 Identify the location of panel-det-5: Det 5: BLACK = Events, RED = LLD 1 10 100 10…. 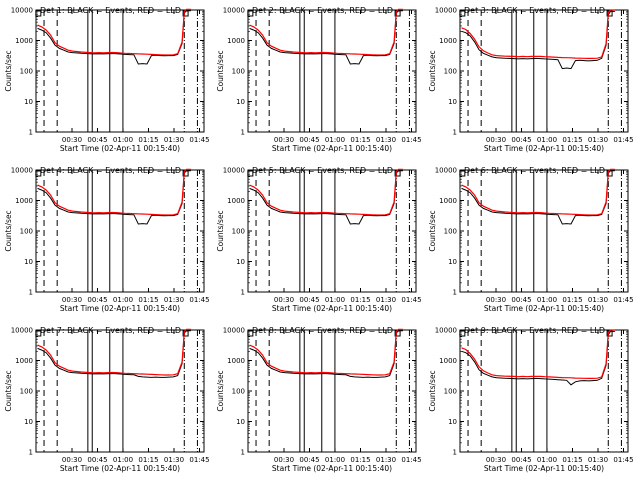
(319, 239).